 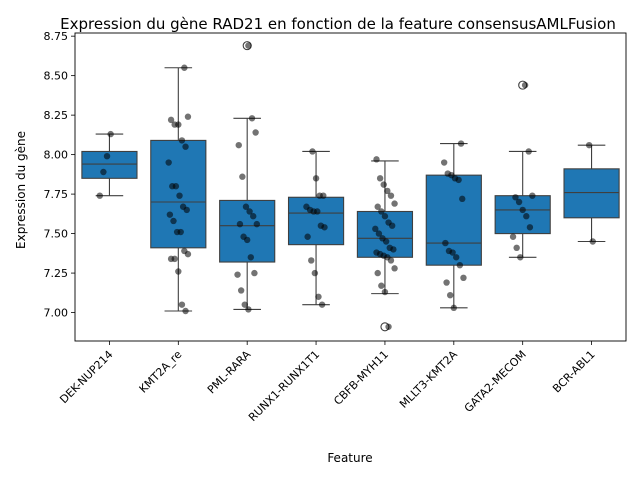 I want to click on boxplot-runx1-runx1t1, so click(x=316, y=228).